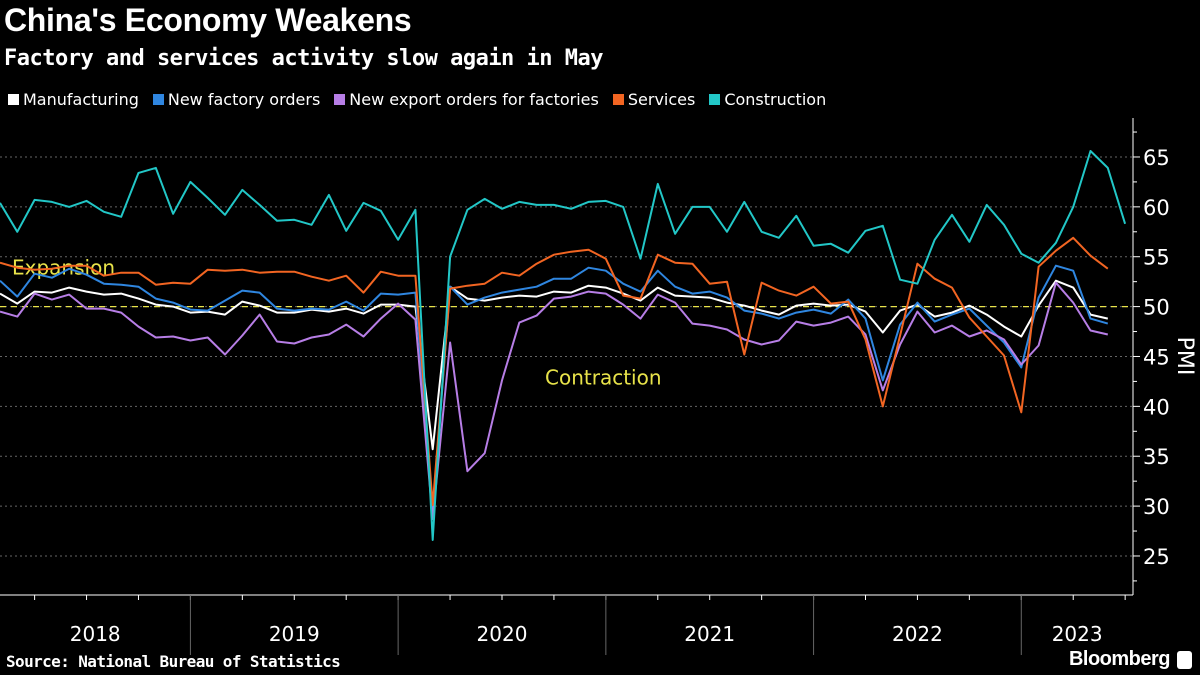 This screenshot has height=675, width=1200. Describe the element at coordinates (474, 99) in the screenshot. I see `legend-label: New export orders for factories` at that location.